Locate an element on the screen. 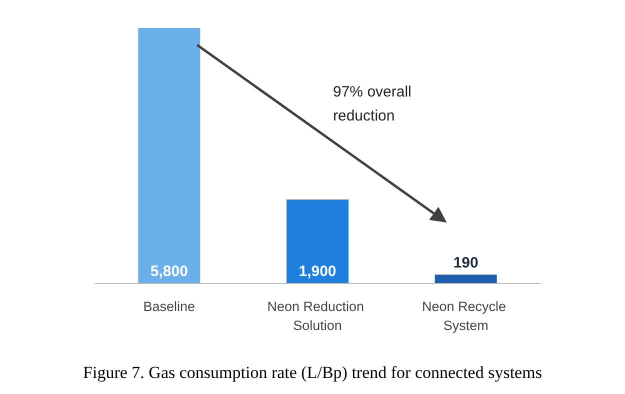  text: Figure 7. Gas consumption rate (L/Bp) trend for connected systems is located at coordinates (312, 372).